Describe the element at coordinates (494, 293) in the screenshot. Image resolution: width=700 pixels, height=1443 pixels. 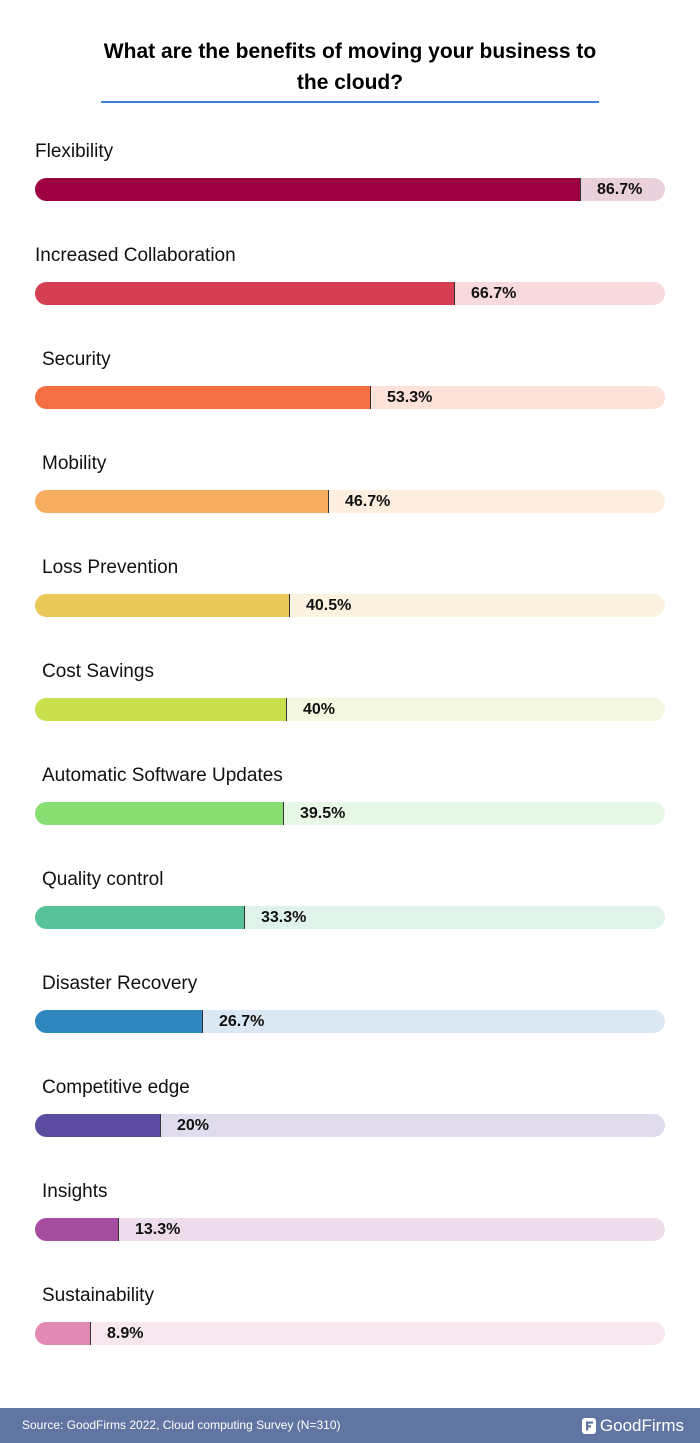
I see `value-label: 66.7%` at that location.